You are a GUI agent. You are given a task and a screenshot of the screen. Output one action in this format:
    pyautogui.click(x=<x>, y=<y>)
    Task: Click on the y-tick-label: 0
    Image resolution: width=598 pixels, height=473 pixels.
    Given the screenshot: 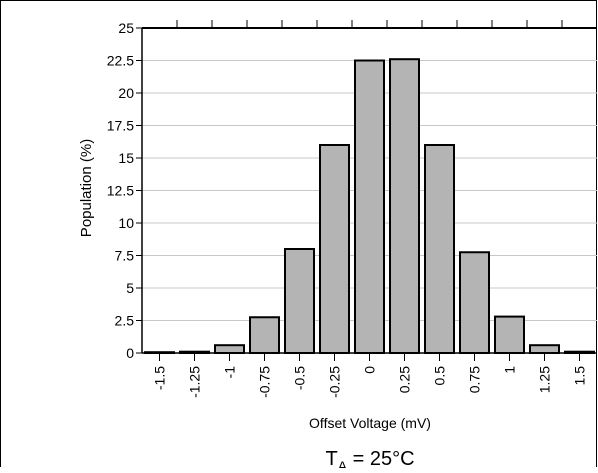 What is the action you would take?
    pyautogui.click(x=130, y=353)
    